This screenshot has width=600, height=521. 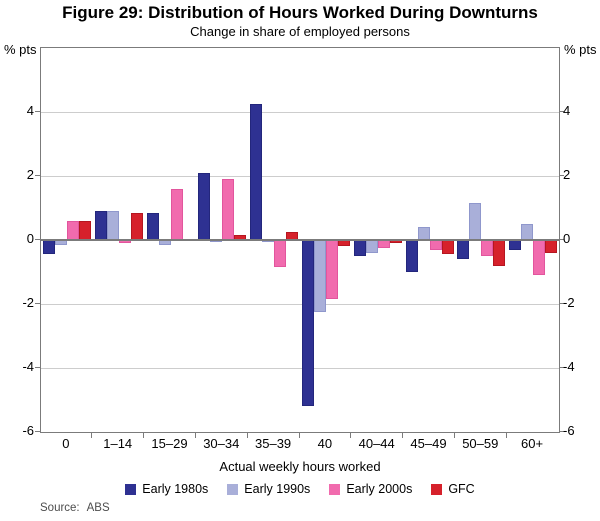 I want to click on source-note: Source: ABS, so click(x=75, y=508).